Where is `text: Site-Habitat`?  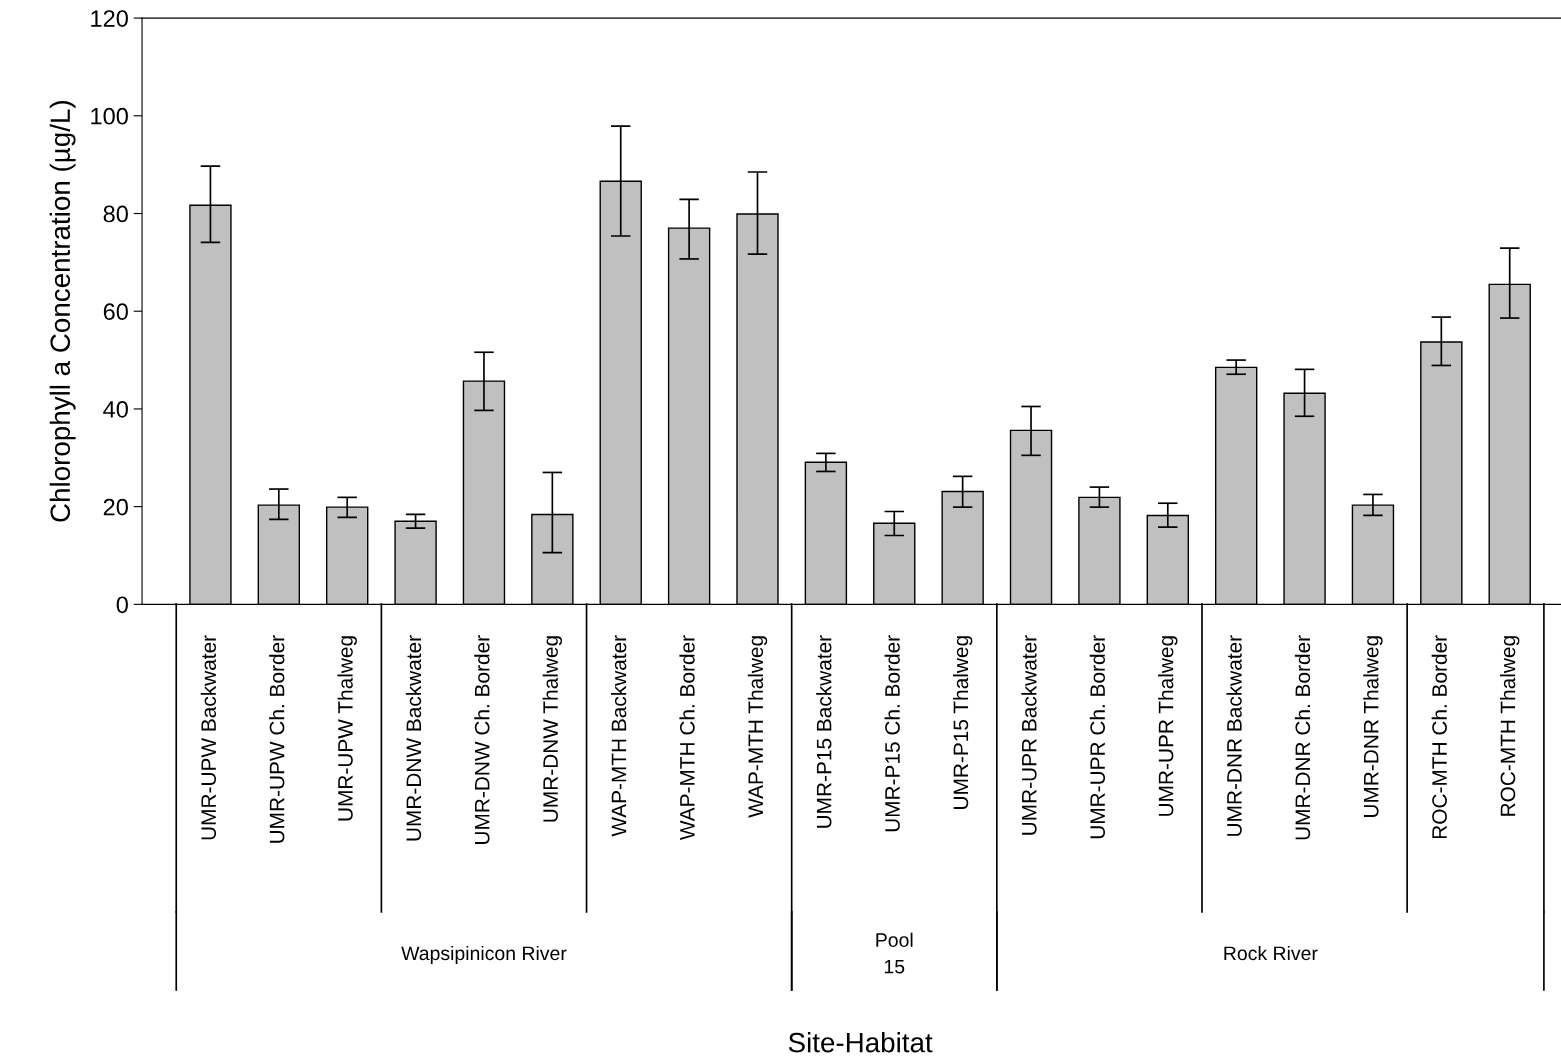
text: Site-Habitat is located at coordinates (860, 1042).